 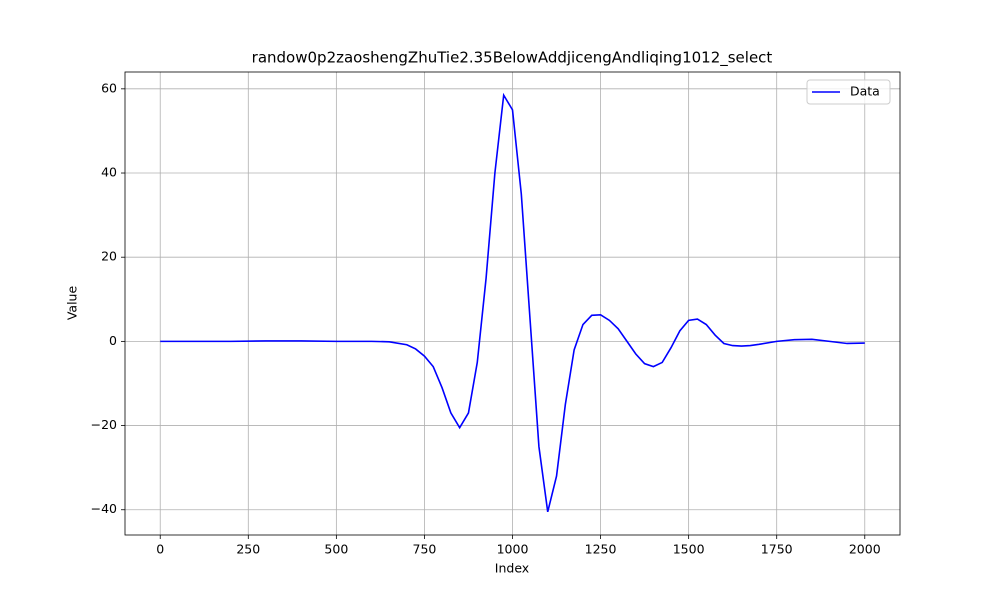 What do you see at coordinates (425, 549) in the screenshot?
I see `x-tick-label: 750` at bounding box center [425, 549].